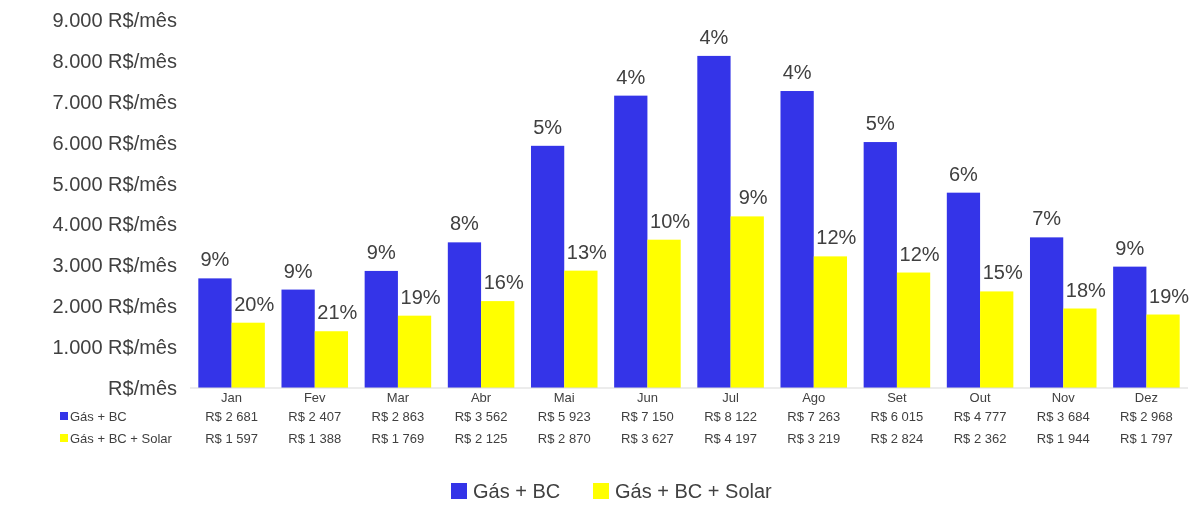  Describe the element at coordinates (1146, 438) in the screenshot. I see `data-label: R$ 1 797` at that location.